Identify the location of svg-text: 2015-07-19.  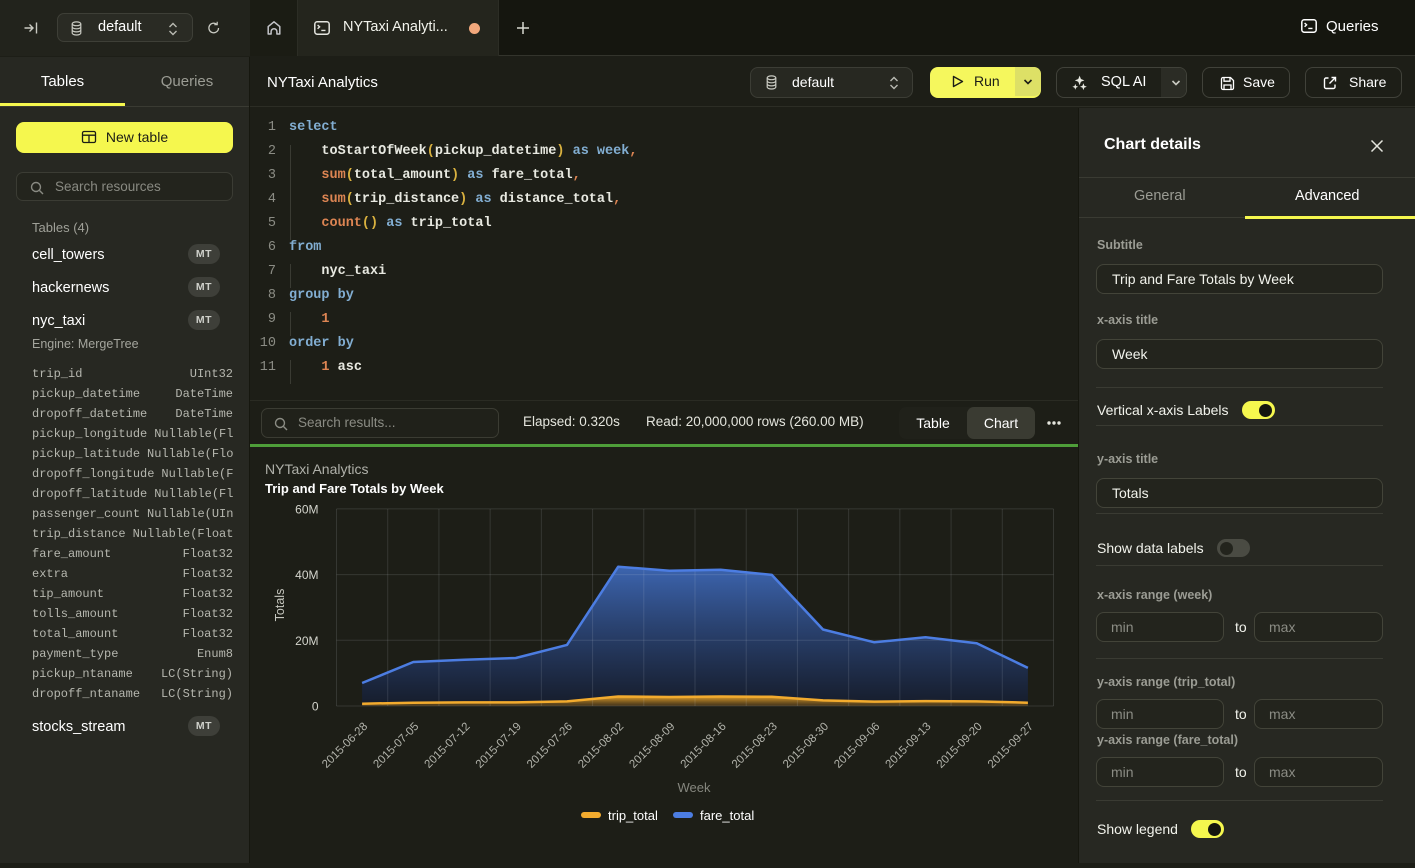
(499, 746).